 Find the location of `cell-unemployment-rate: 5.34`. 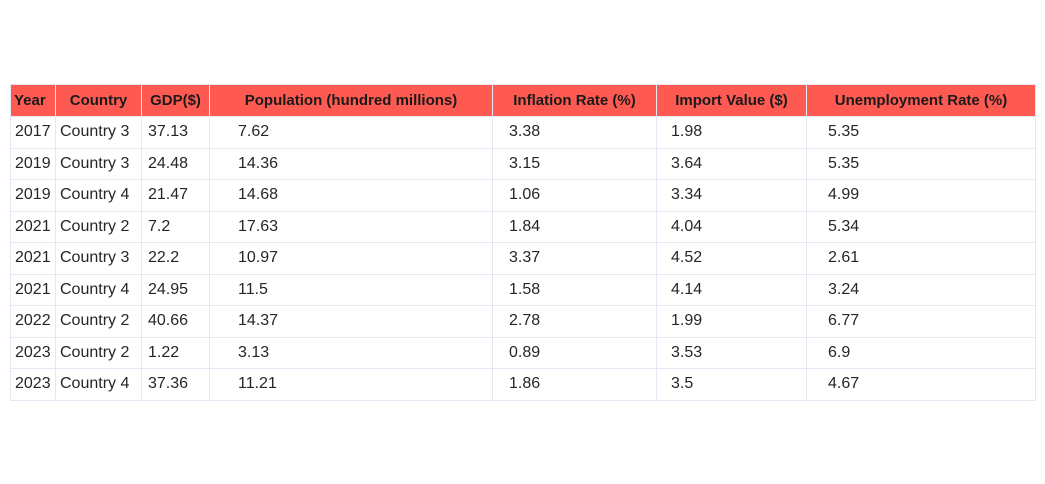

cell-unemployment-rate: 5.34 is located at coordinates (921, 226).